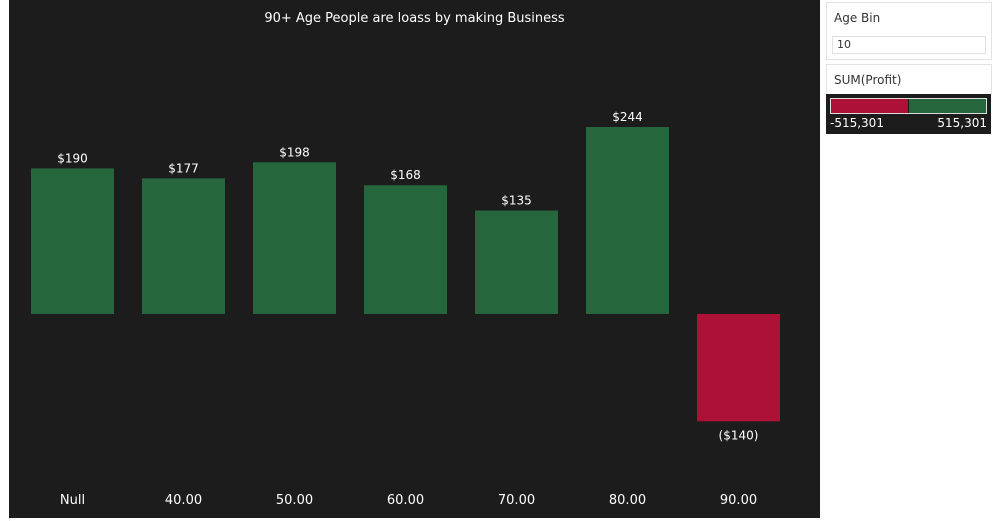  I want to click on category-label: Null, so click(72, 500).